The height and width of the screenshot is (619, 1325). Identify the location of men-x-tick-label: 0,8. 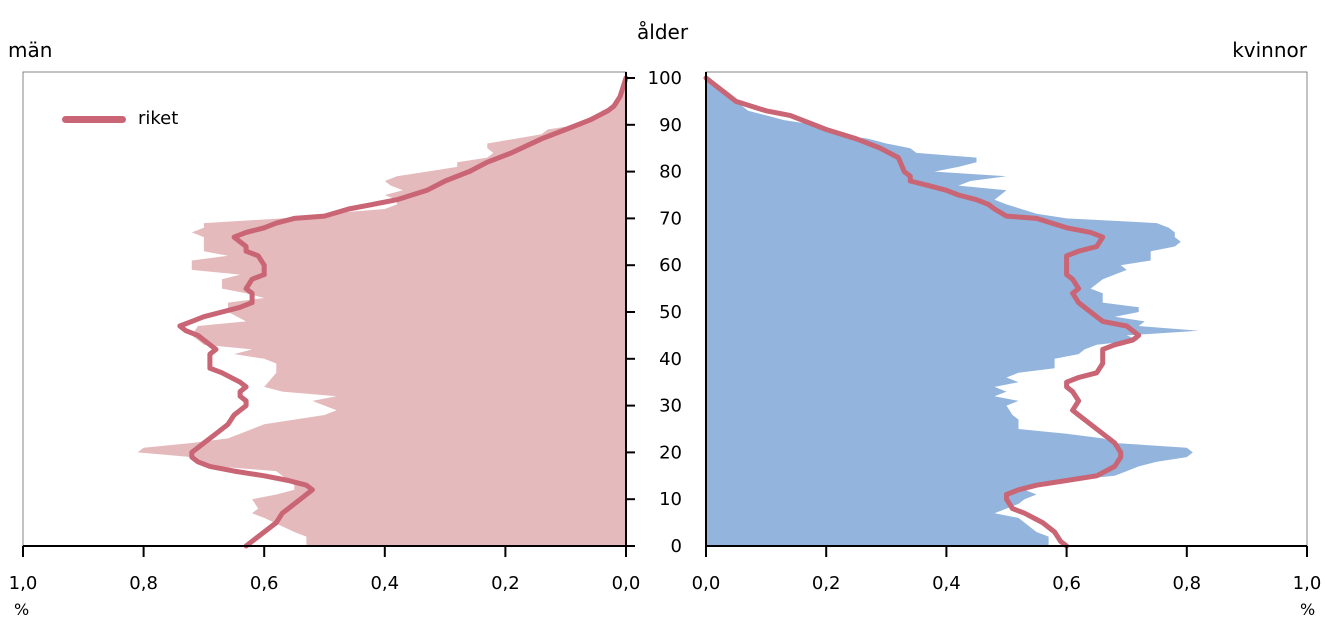
(143, 583).